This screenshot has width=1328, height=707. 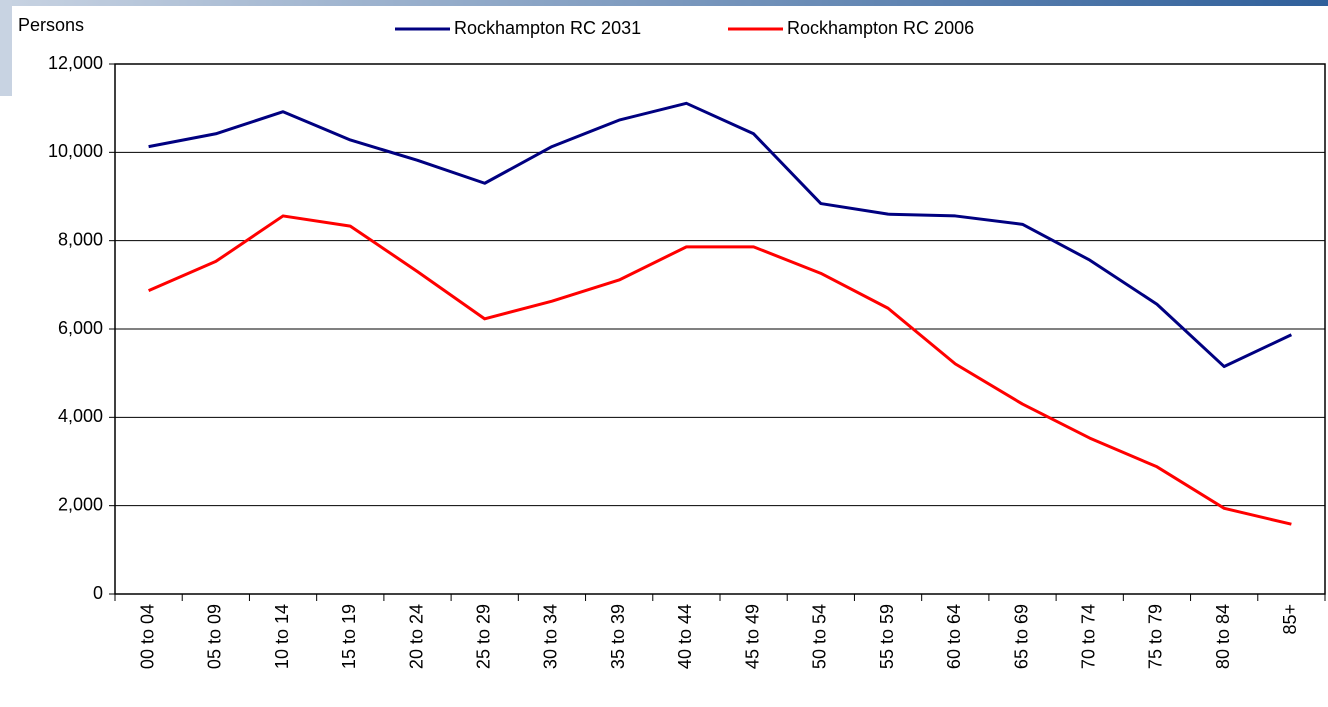 I want to click on y-tick-label: 2,000, so click(x=80, y=504).